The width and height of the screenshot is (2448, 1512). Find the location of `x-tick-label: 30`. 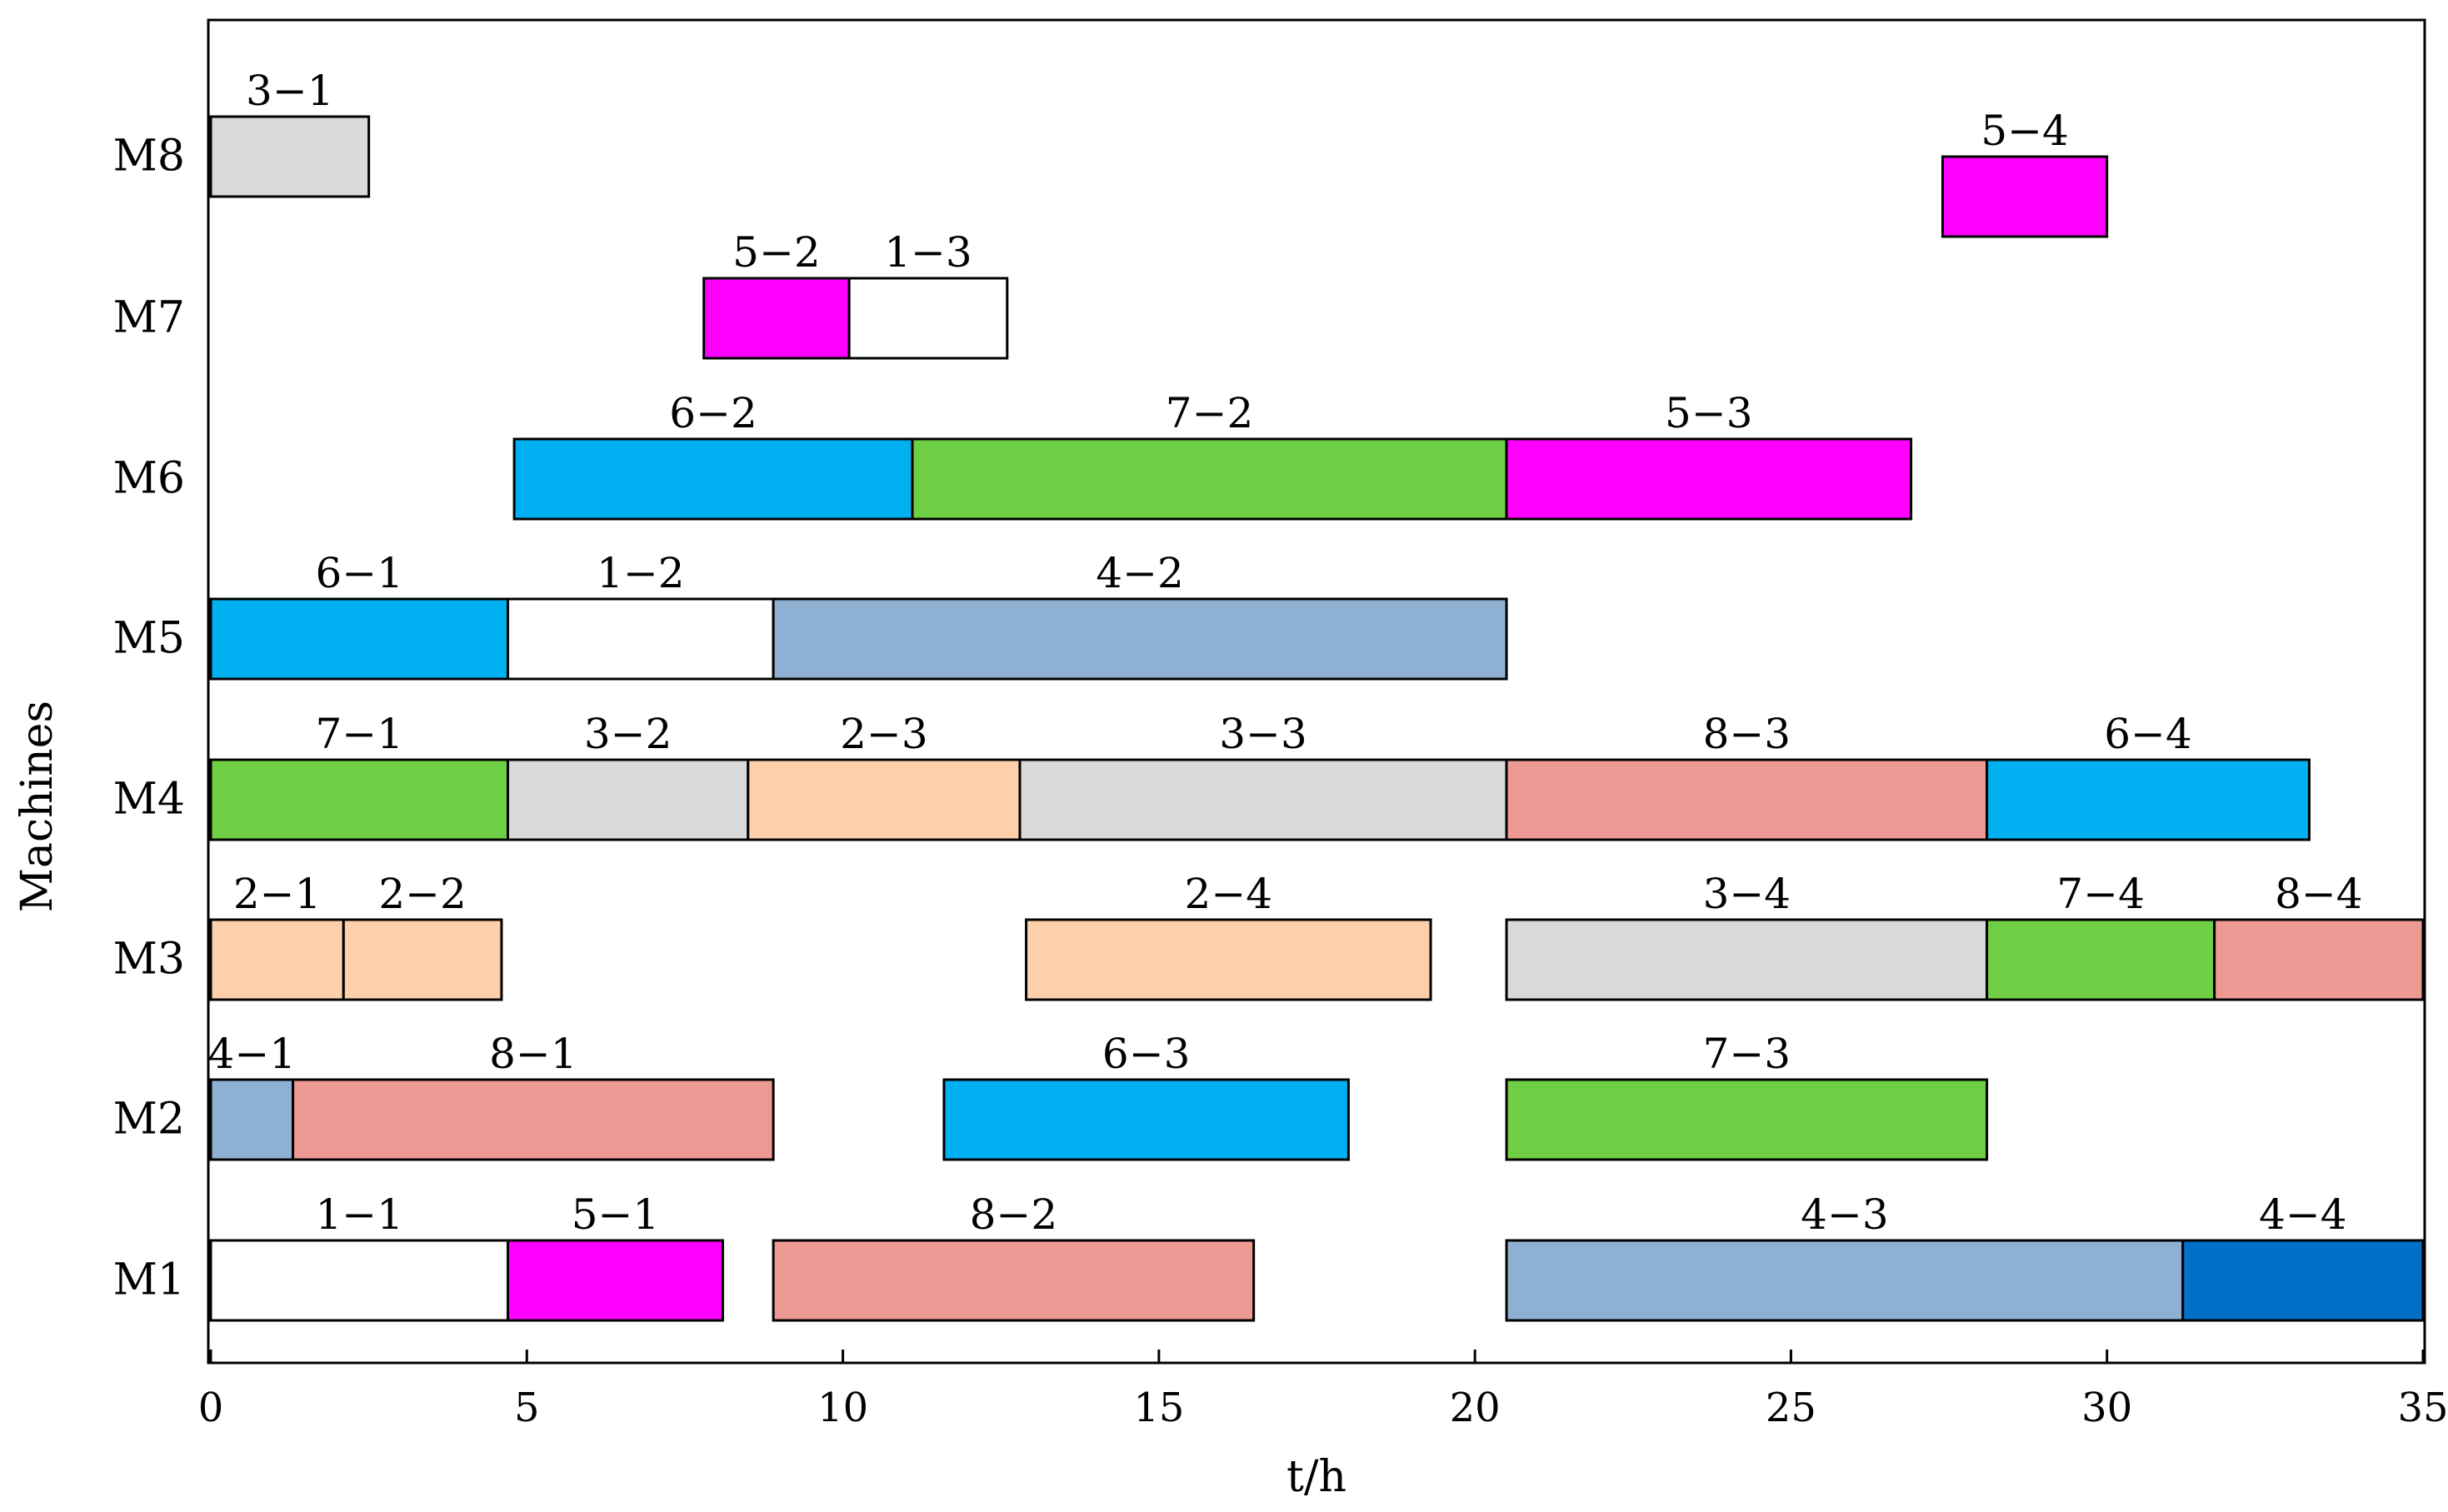

x-tick-label: 30 is located at coordinates (2106, 1408).